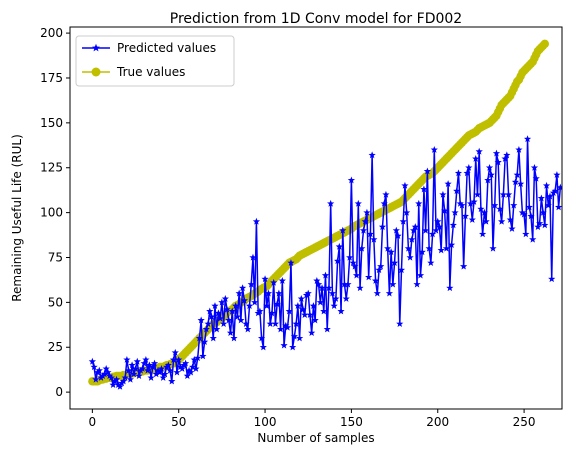 The height and width of the screenshot is (455, 571). Describe the element at coordinates (51, 123) in the screenshot. I see `y-tick-label: 150` at that location.